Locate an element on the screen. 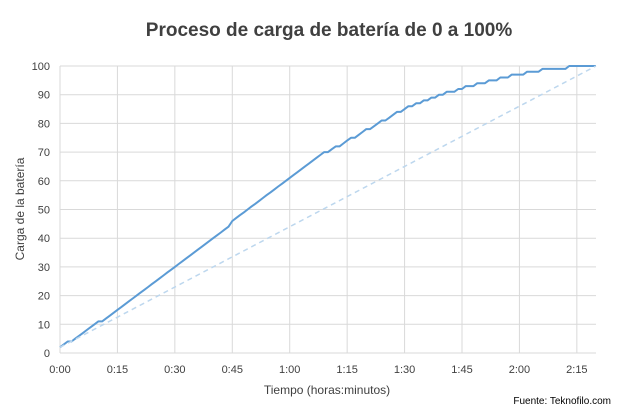  x-tick-label: 2:15 is located at coordinates (576, 370).